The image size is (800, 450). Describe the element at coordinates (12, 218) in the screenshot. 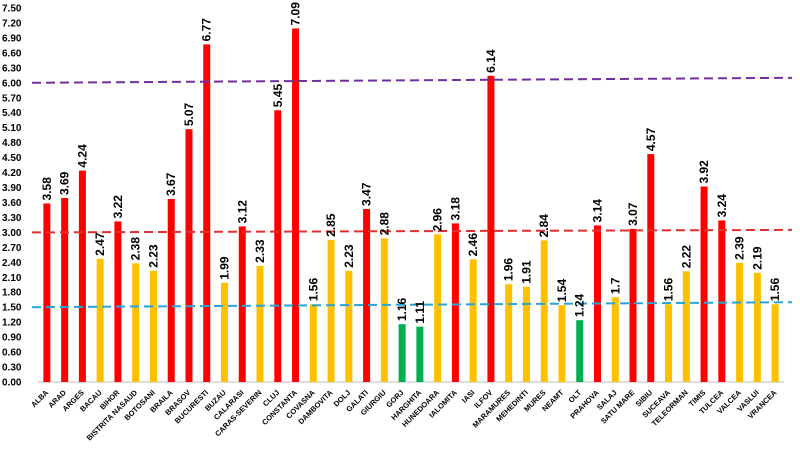

I see `y-tick-label: 3.30` at that location.